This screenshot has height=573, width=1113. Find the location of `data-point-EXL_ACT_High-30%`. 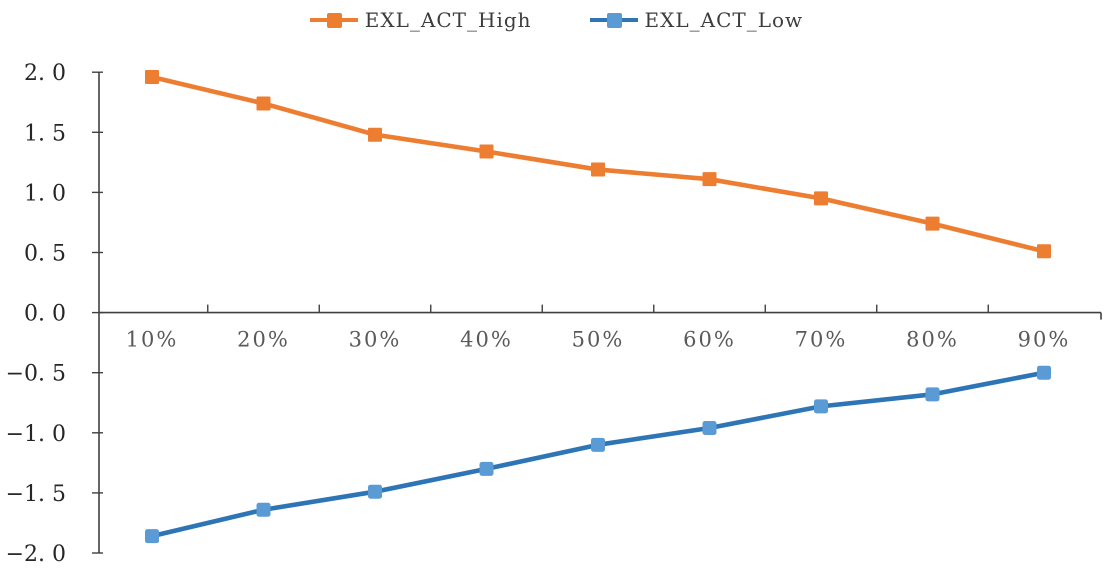

data-point-EXL_ACT_High-30% is located at coordinates (375, 134).